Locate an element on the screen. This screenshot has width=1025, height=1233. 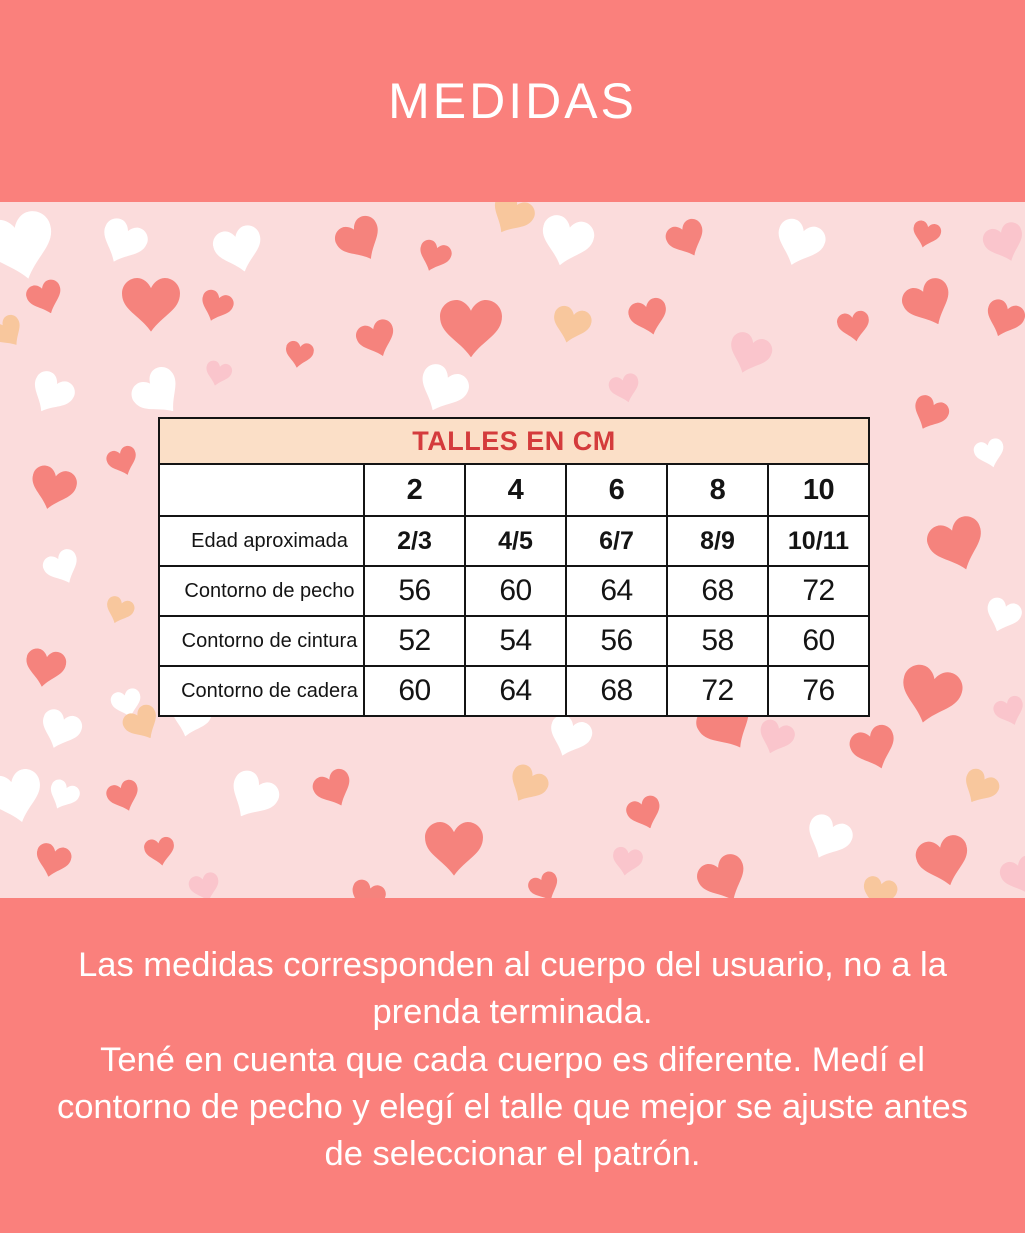
row-value: 68 is located at coordinates (717, 591).